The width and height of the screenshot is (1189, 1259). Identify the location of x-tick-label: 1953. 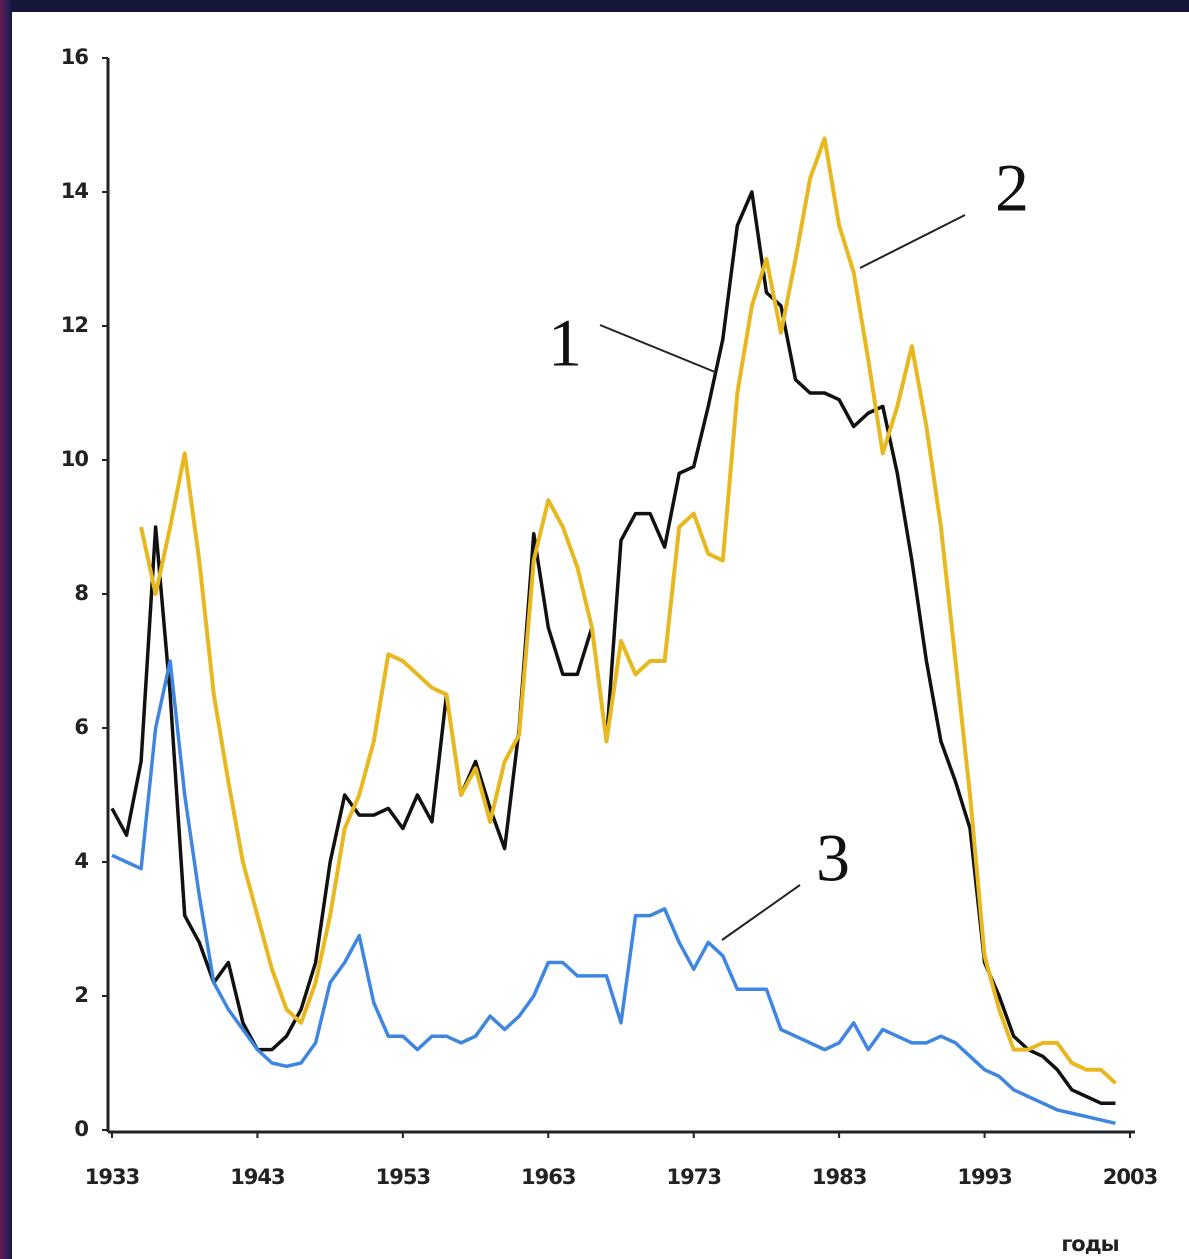
(403, 1177).